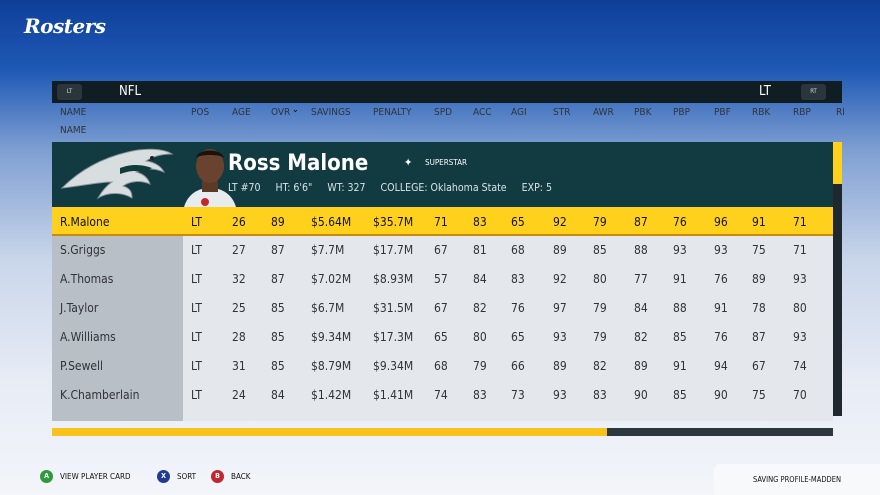 The image size is (880, 495). Describe the element at coordinates (294, 188) in the screenshot. I see `player-height: HT: 6'6"` at that location.